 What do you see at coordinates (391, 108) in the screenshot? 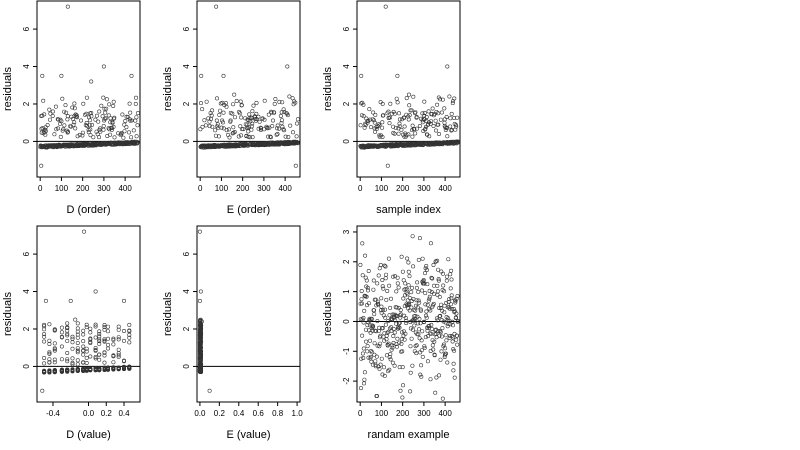
I see `scatter-panel-3: 0 100 200 300 400 0 2 4 6 sample index residuals` at bounding box center [391, 108].